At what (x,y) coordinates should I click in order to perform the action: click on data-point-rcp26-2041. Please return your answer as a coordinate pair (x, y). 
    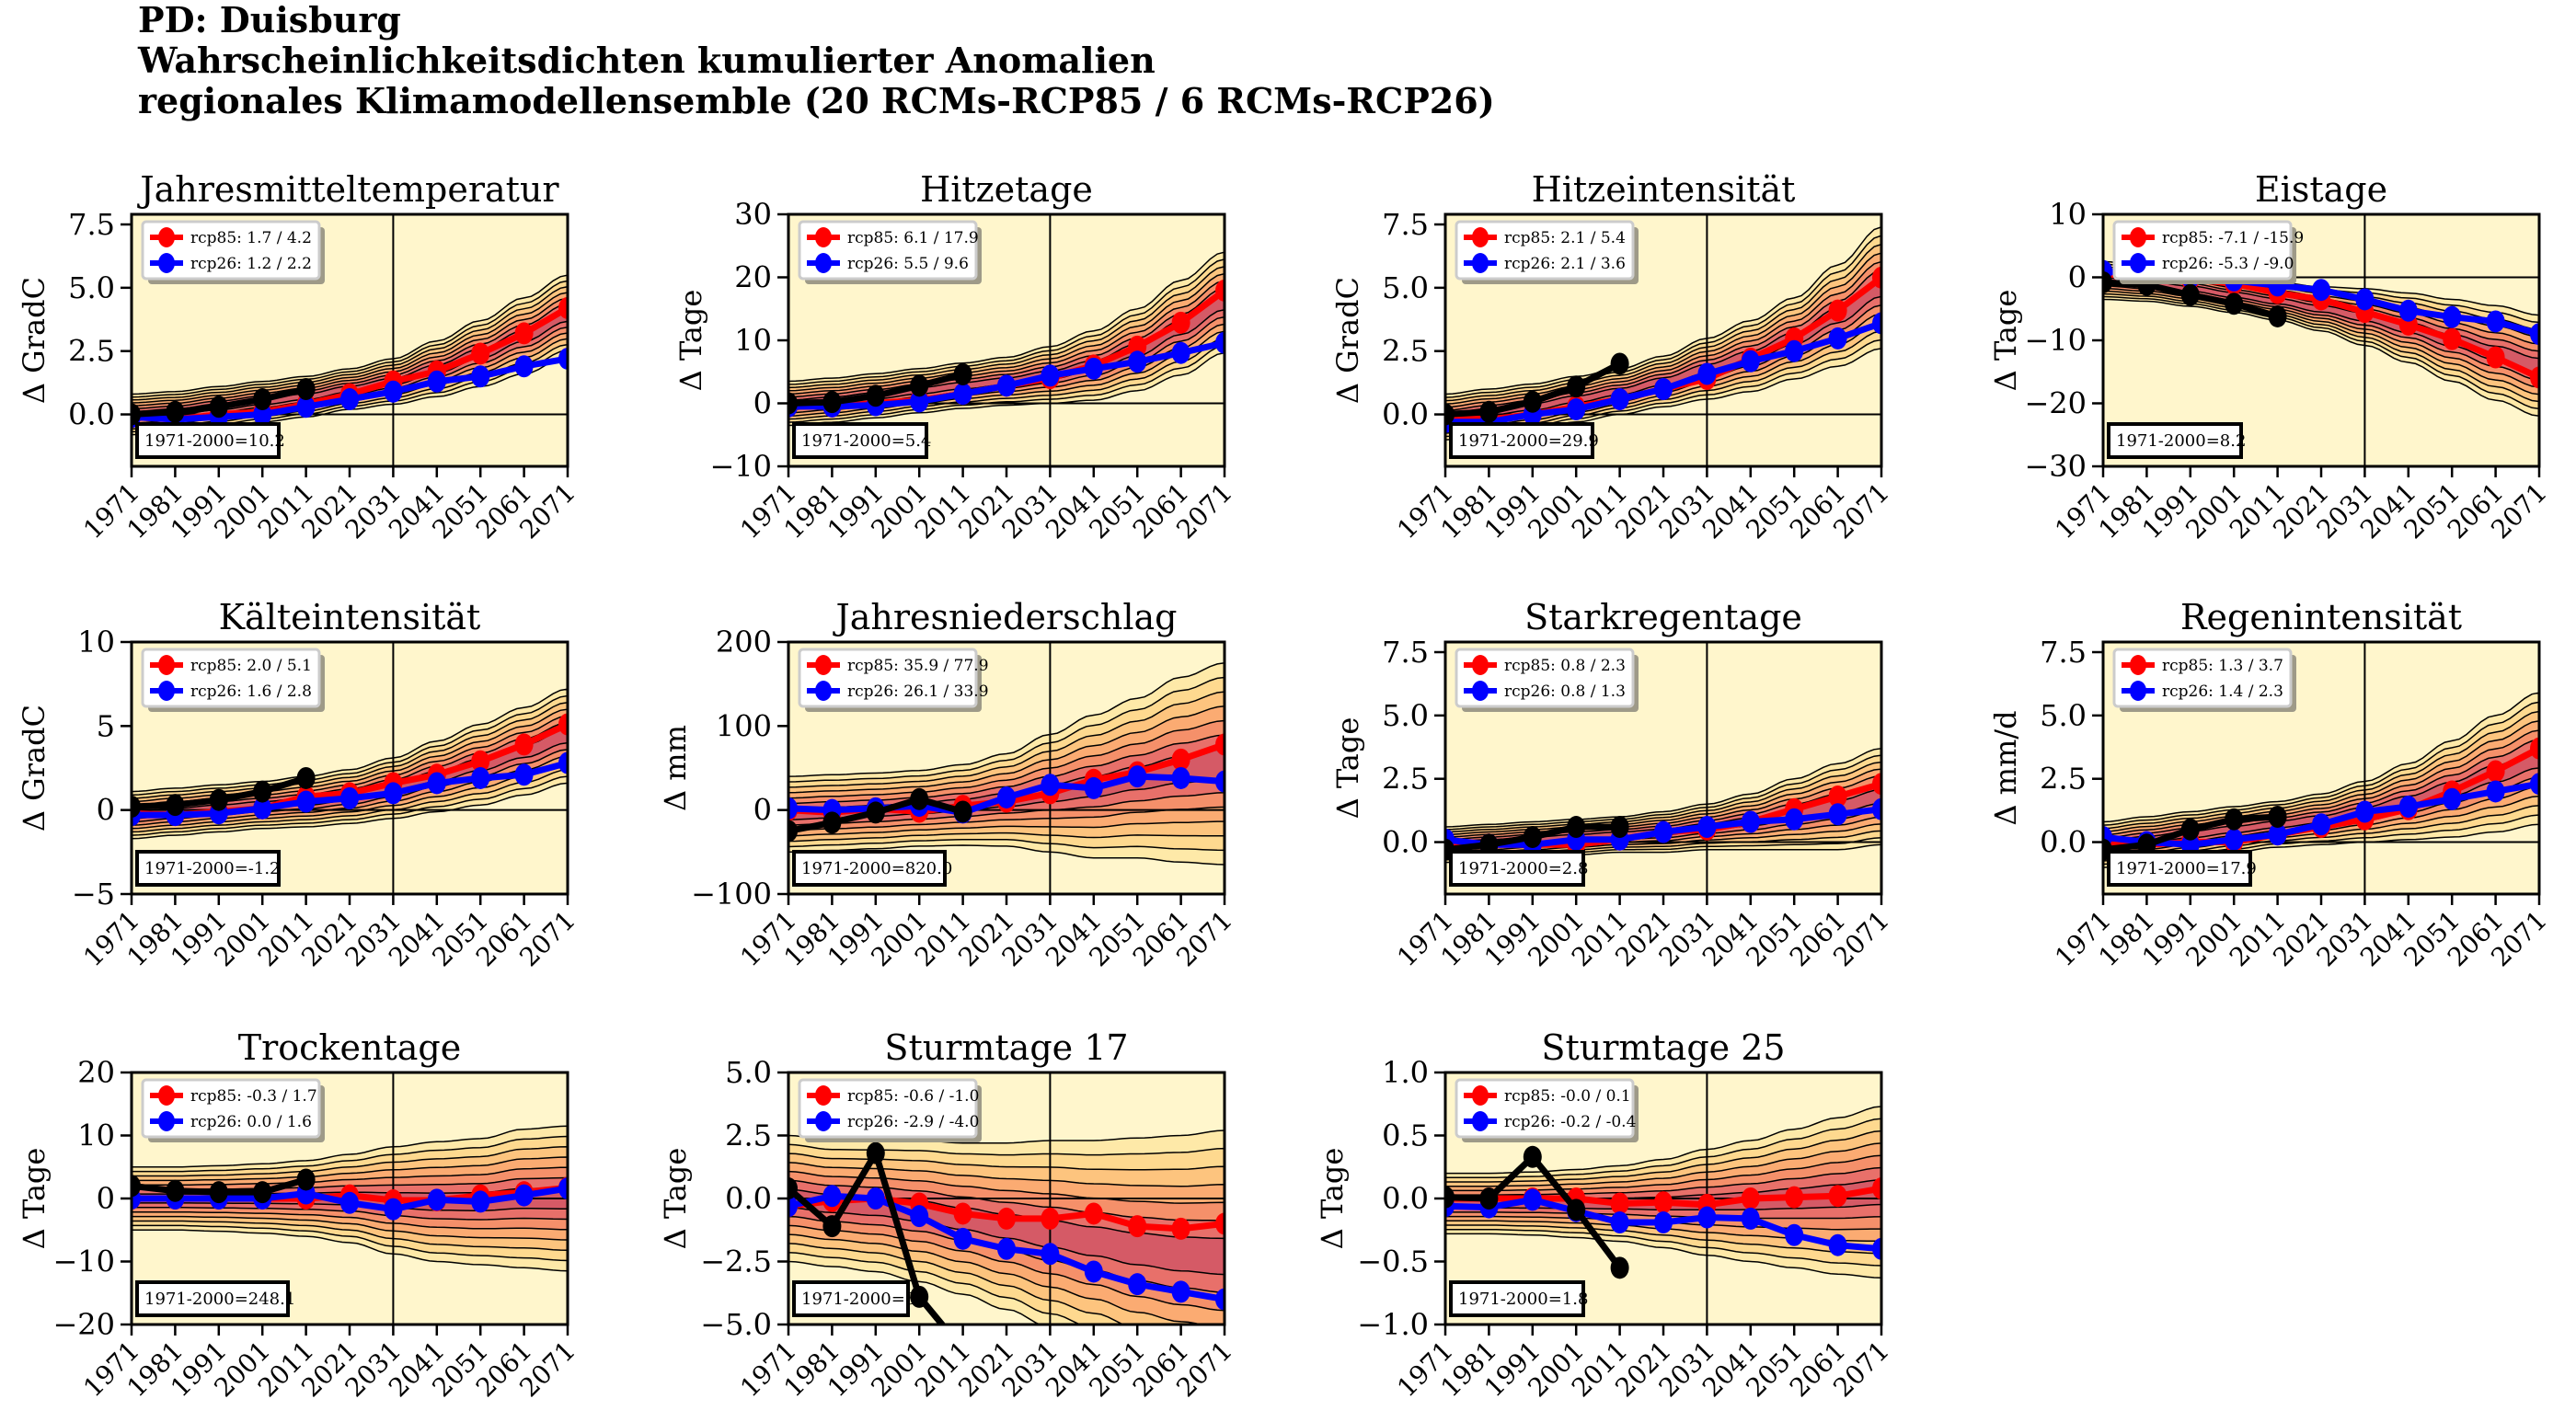
    Looking at the image, I should click on (2408, 310).